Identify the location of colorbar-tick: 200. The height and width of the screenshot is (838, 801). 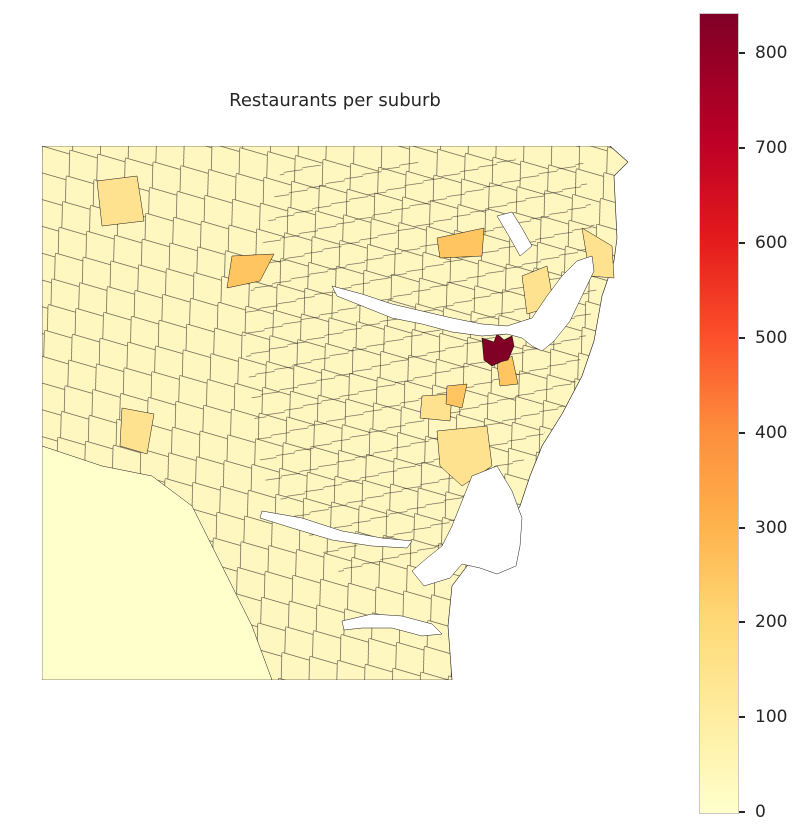
(769, 622).